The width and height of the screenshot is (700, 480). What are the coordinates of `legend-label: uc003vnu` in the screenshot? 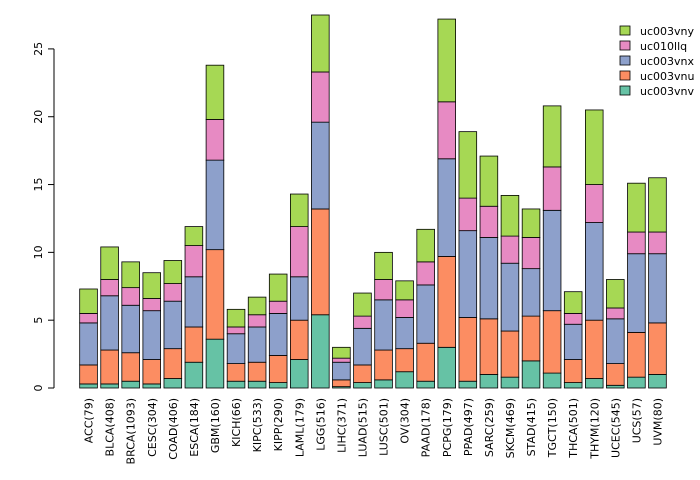 It's located at (667, 76).